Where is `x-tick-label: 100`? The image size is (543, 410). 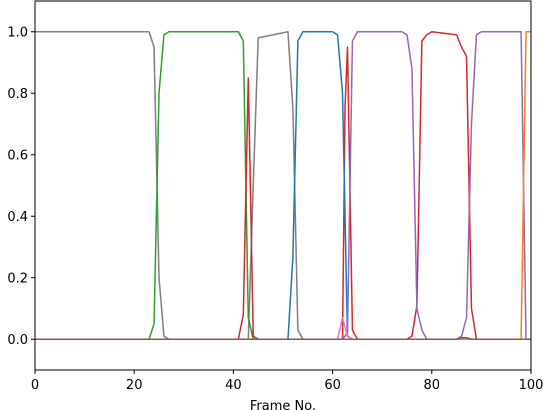 x-tick-label: 100 is located at coordinates (531, 385).